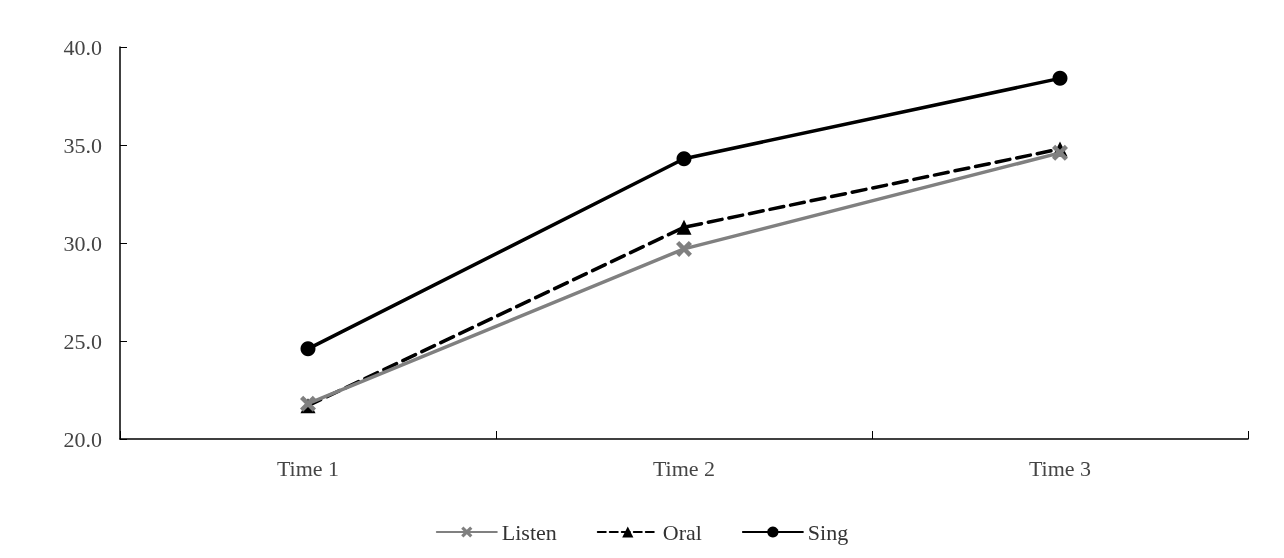 The width and height of the screenshot is (1284, 558). Describe the element at coordinates (828, 532) in the screenshot. I see `legend-label: Sing` at that location.